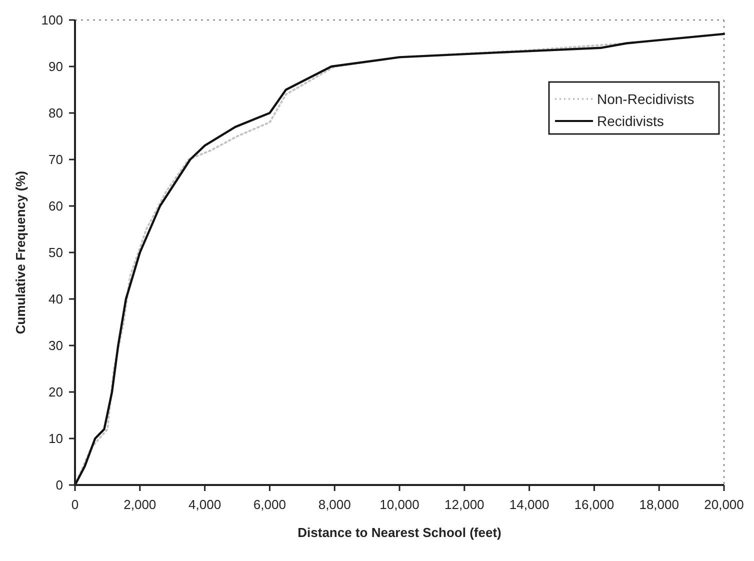 The height and width of the screenshot is (561, 754). I want to click on y-tick-label: 60, so click(55, 206).